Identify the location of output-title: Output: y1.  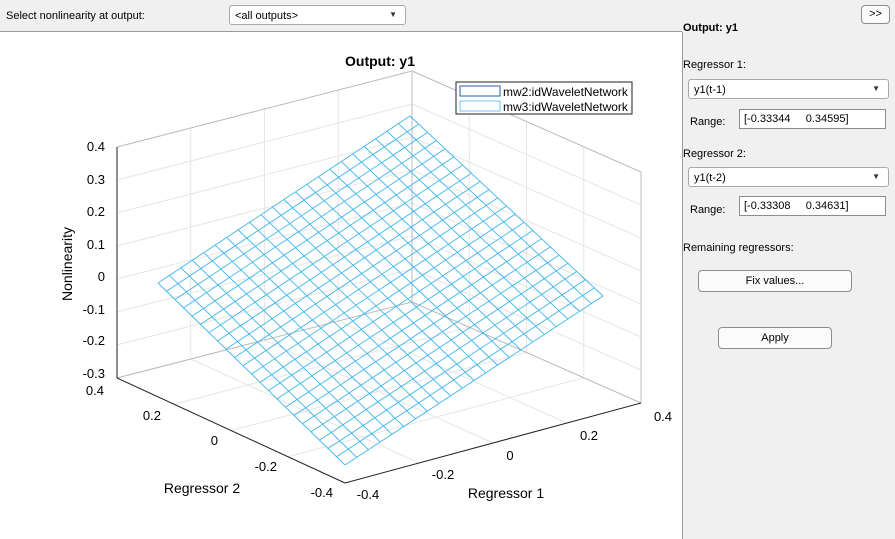
(710, 28).